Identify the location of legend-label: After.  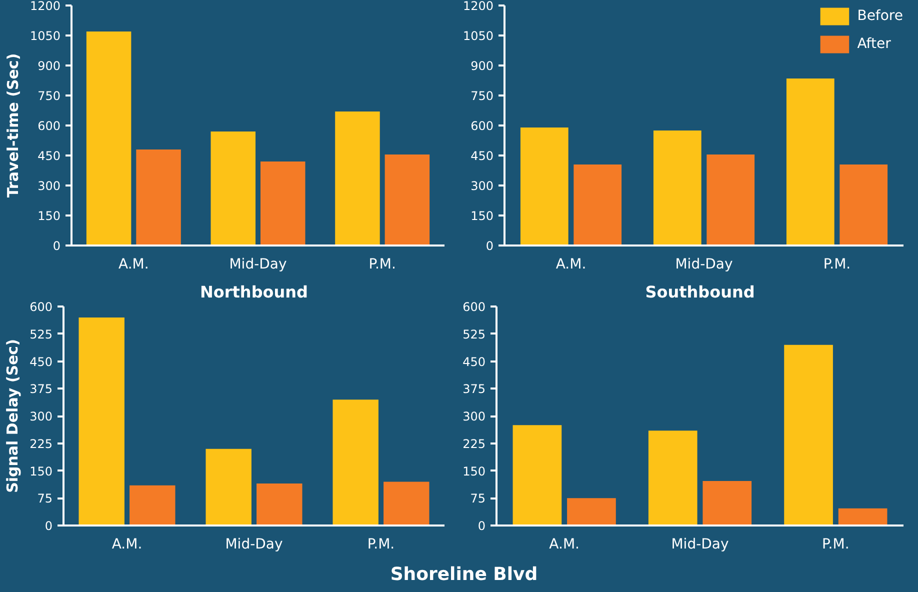
(874, 44).